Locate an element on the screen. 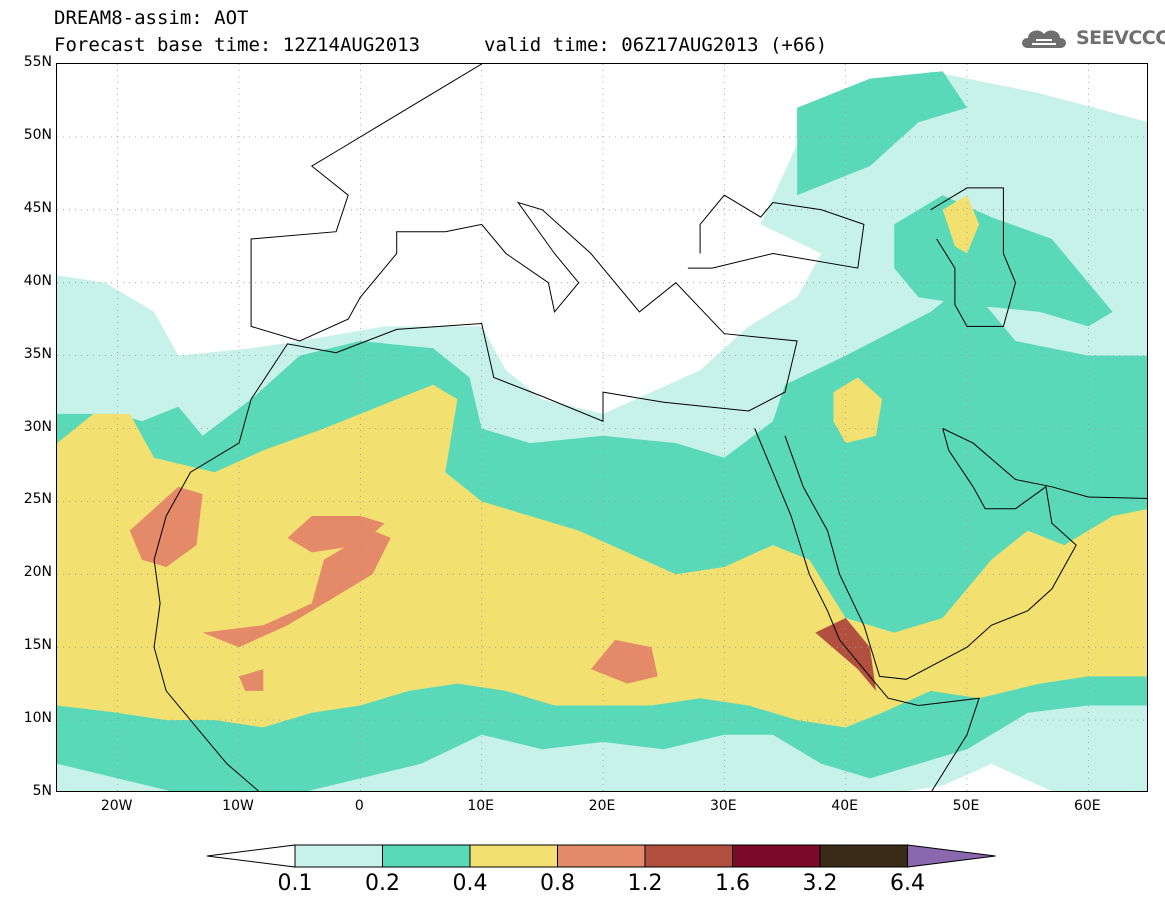 The image size is (1165, 905). valid-time: valid time: 06Z17AUG2013 (+66) is located at coordinates (656, 45).